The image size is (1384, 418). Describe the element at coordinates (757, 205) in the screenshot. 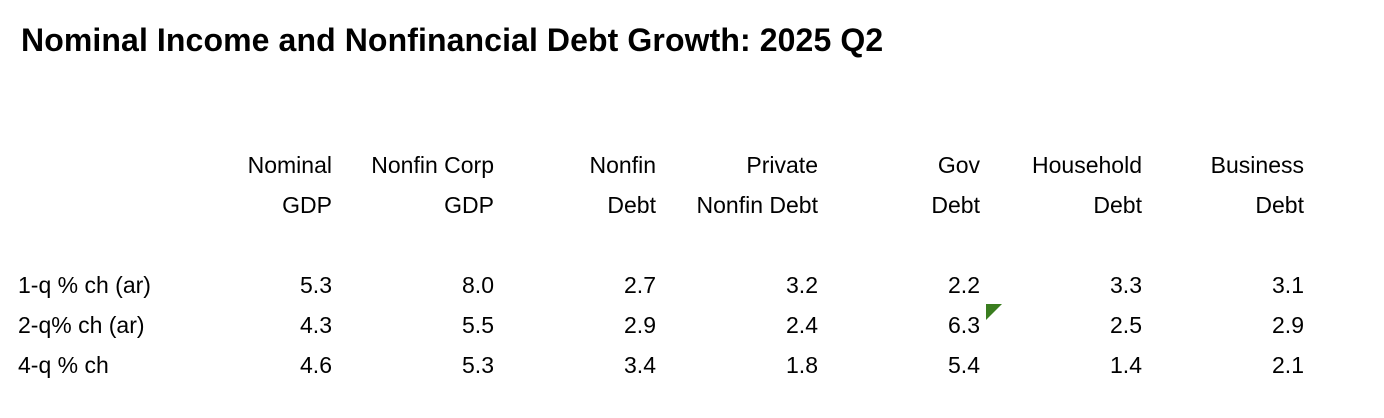

I see `column-header-line2: Nonfin Debt` at that location.